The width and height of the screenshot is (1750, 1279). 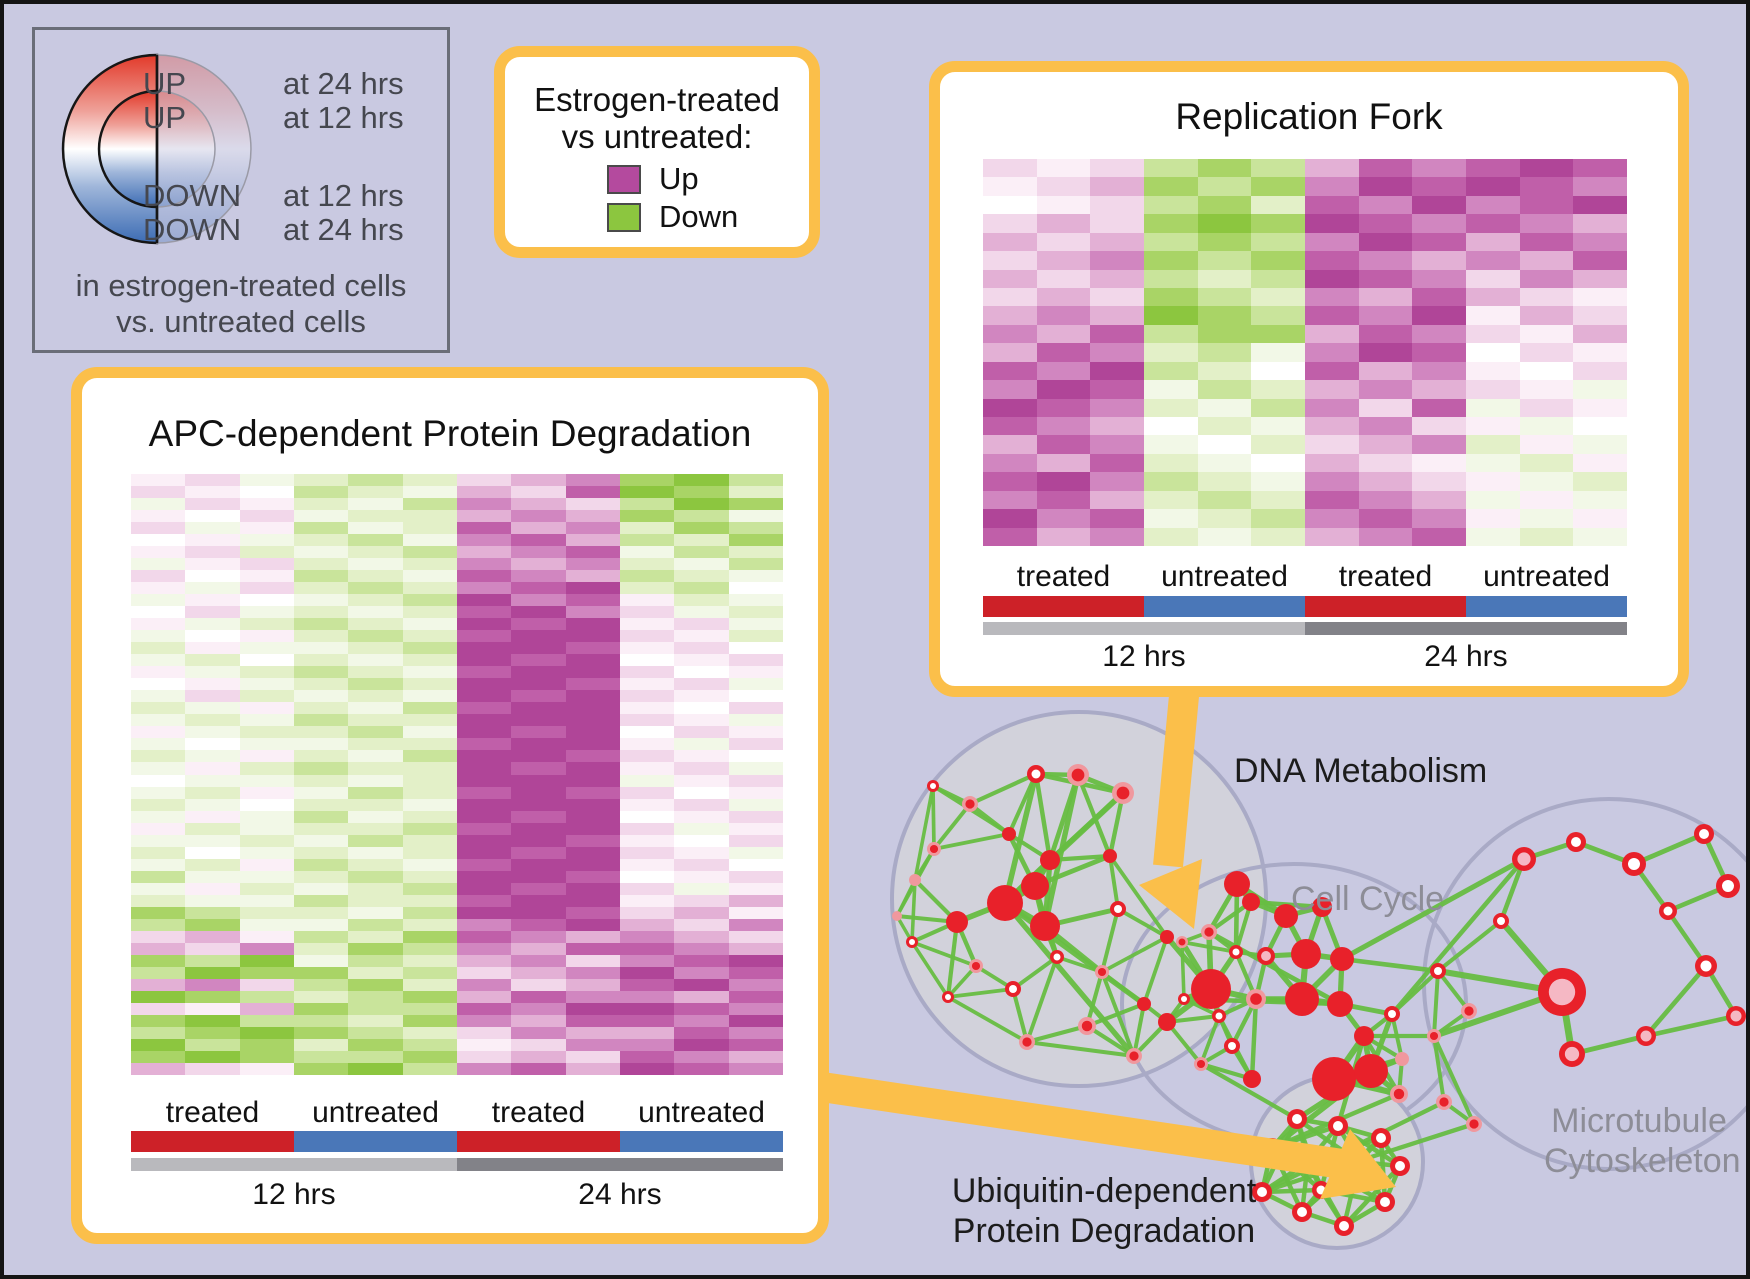 I want to click on apc-untreated-1: untreated, so click(x=375, y=1112).